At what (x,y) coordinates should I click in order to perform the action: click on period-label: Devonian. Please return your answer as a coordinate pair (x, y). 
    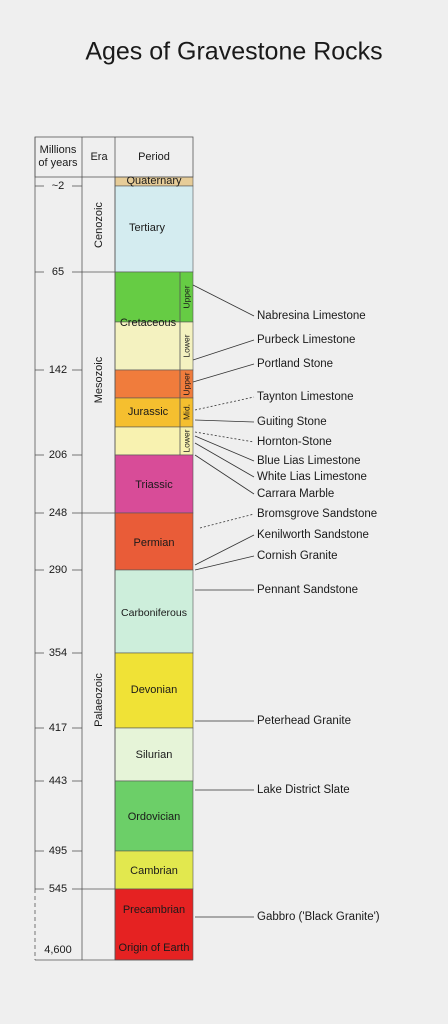
    Looking at the image, I should click on (154, 690).